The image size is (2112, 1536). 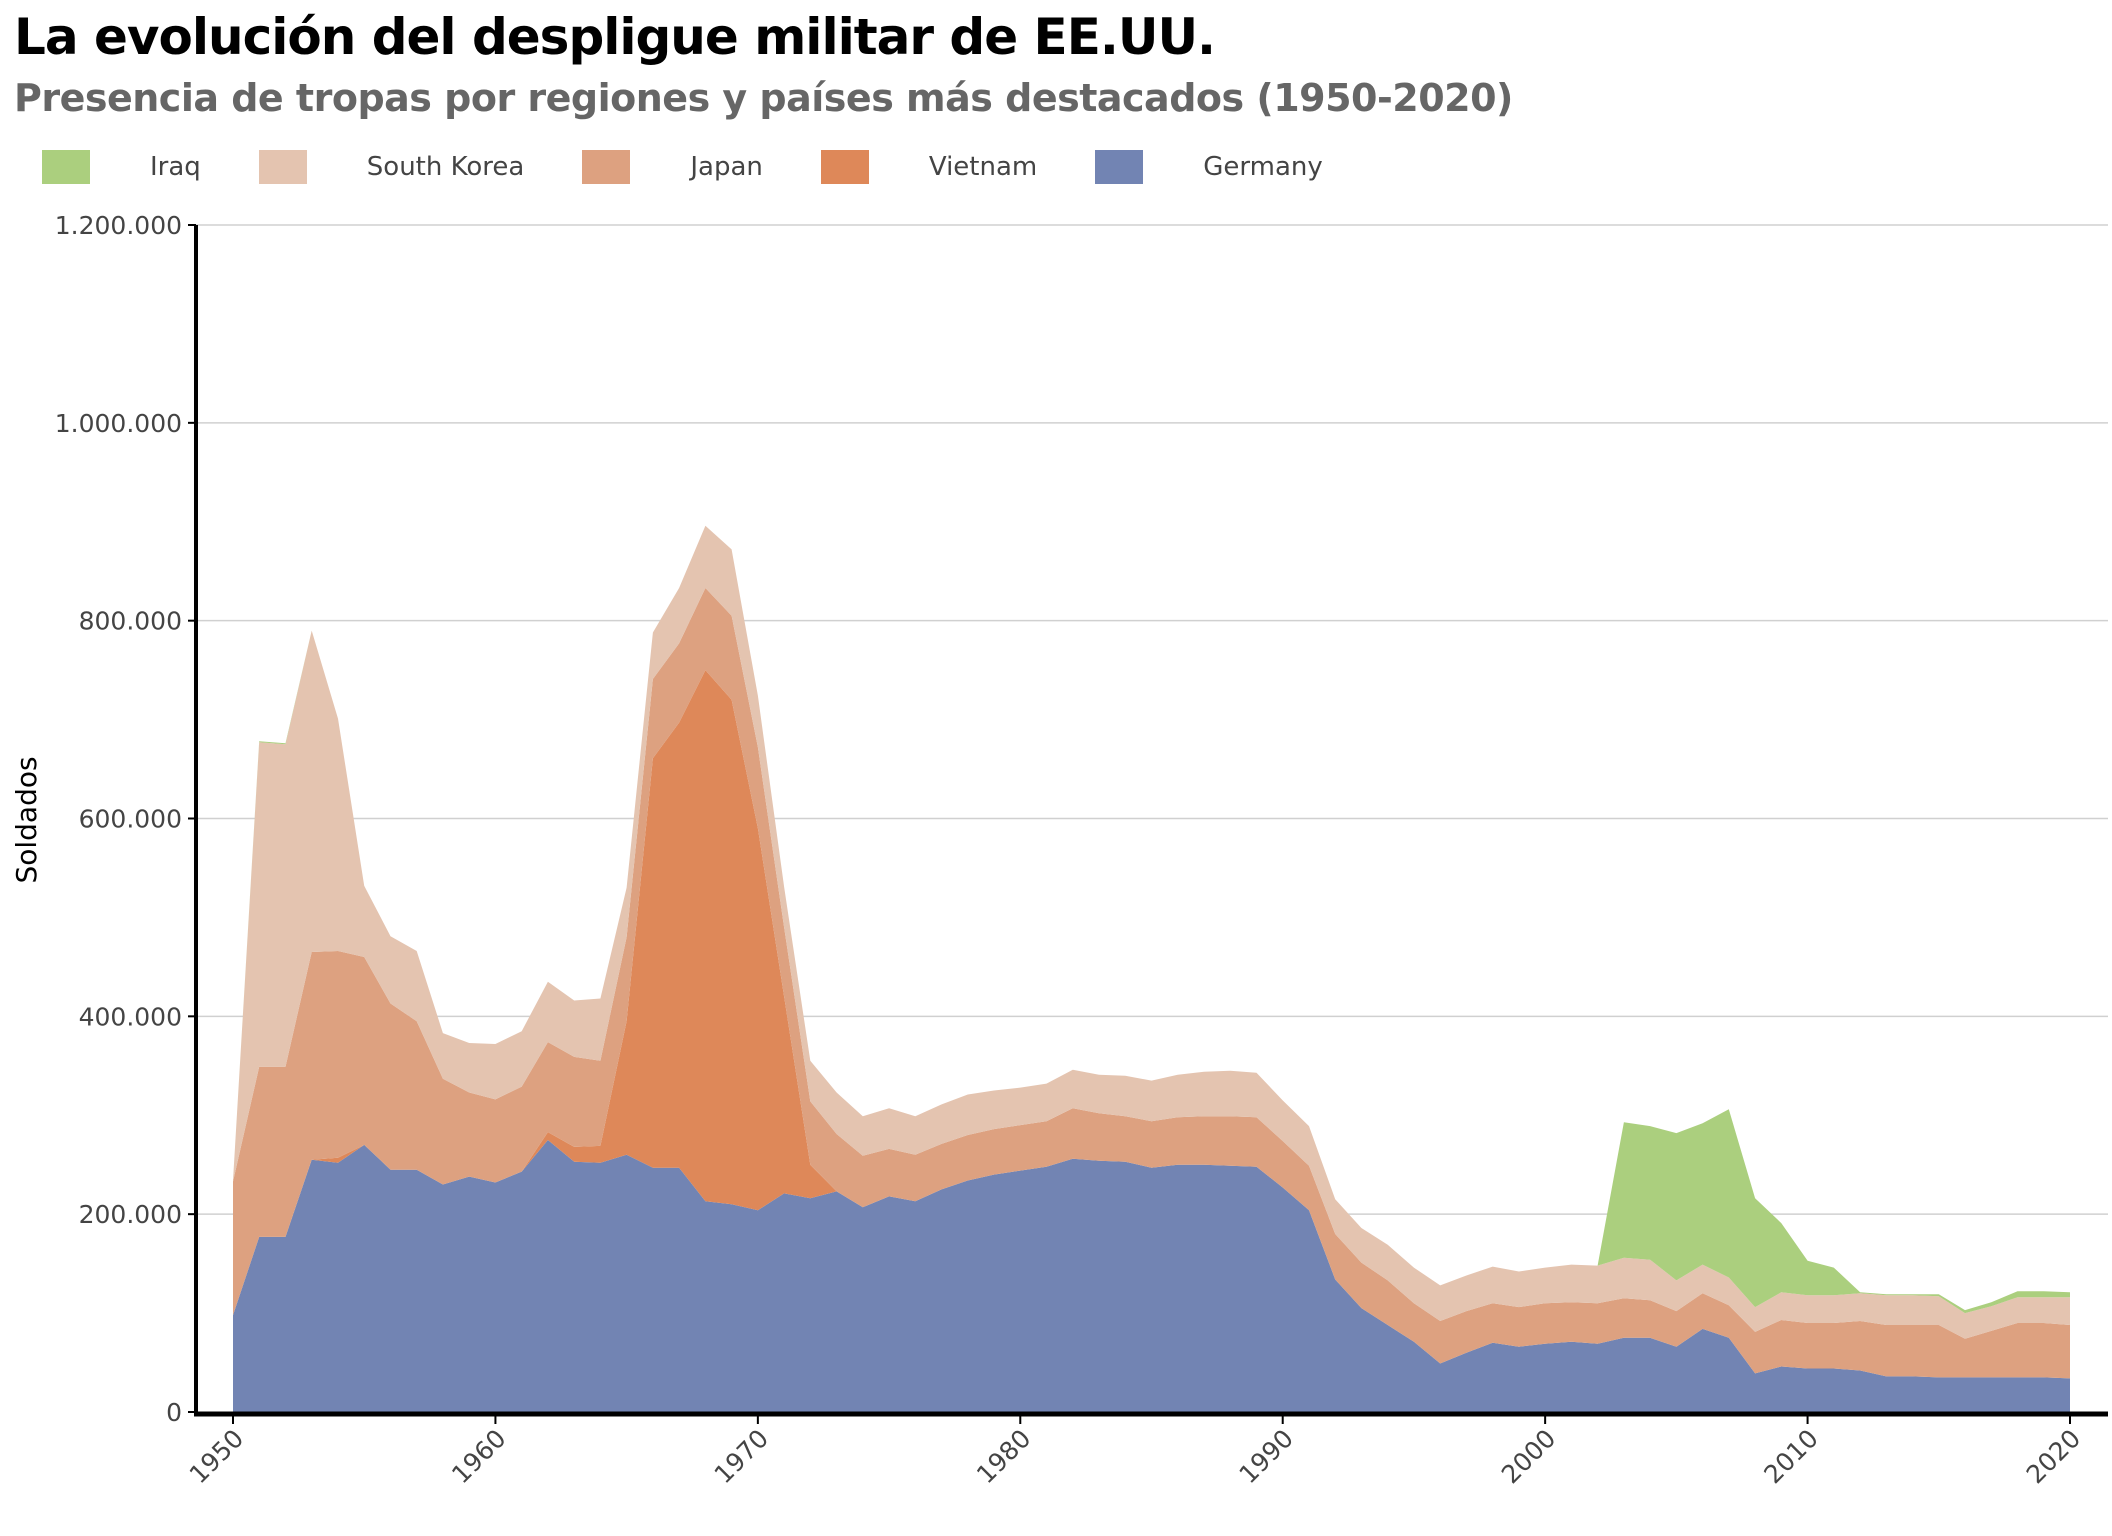 What do you see at coordinates (121, 167) in the screenshot?
I see `legend-item-iraq: Iraq` at bounding box center [121, 167].